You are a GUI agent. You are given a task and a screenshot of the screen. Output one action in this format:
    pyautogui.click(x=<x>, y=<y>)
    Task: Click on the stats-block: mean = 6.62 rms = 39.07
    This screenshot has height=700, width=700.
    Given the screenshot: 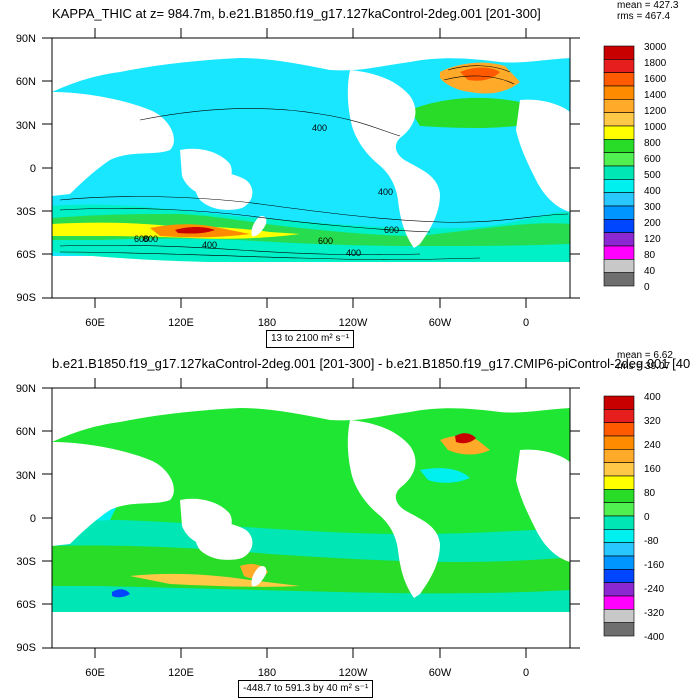 What is the action you would take?
    pyautogui.click(x=645, y=361)
    